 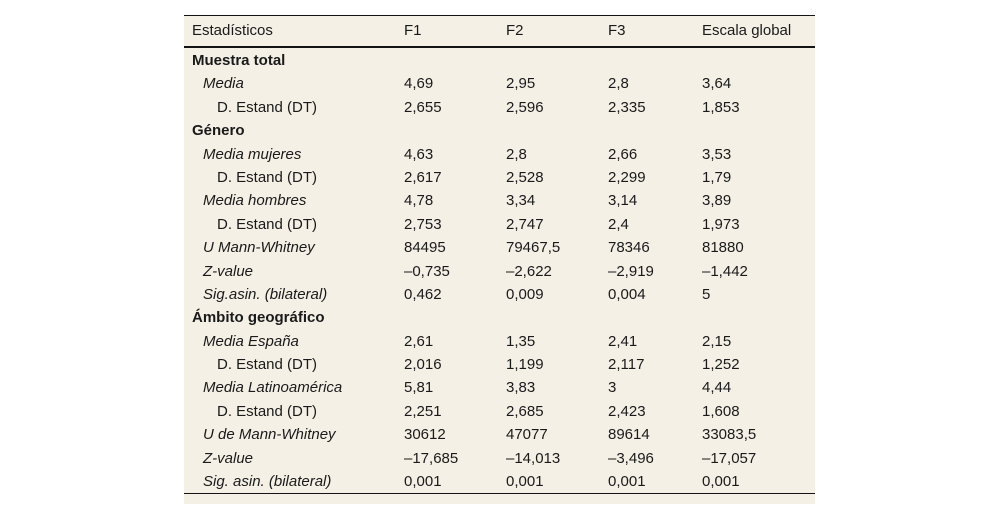 What do you see at coordinates (525, 365) in the screenshot?
I see `cell-value: 1,199` at bounding box center [525, 365].